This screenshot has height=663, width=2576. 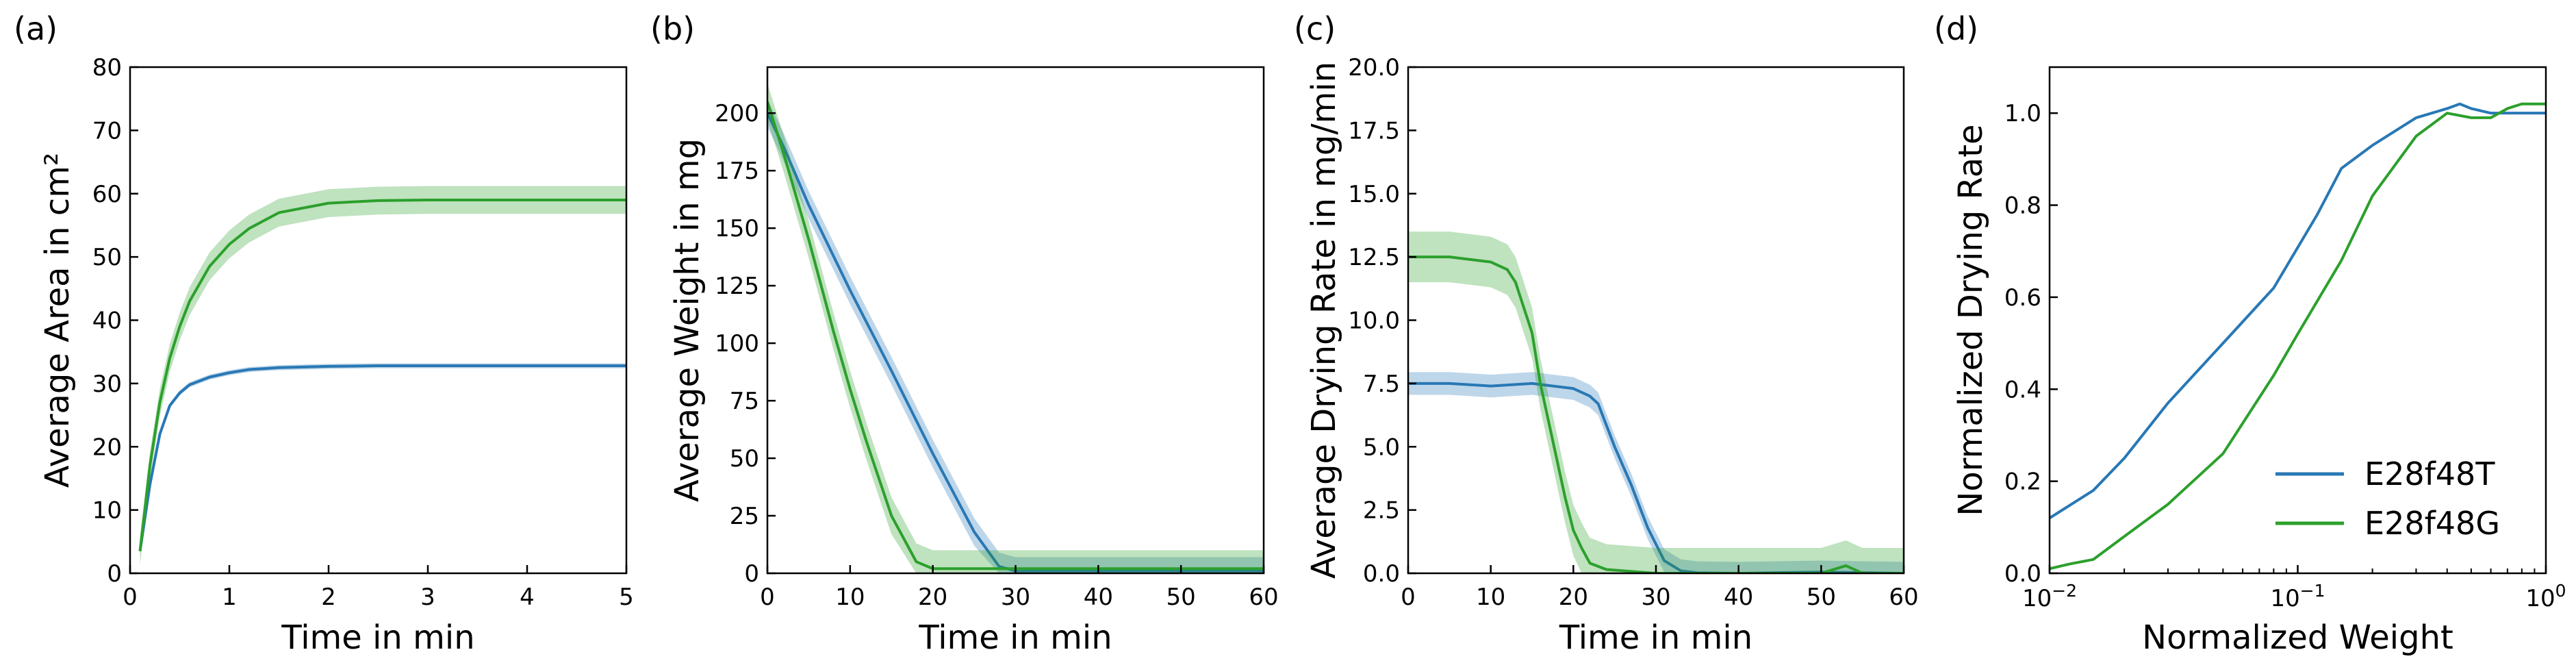 What do you see at coordinates (1374, 194) in the screenshot?
I see `y-tick-label: 15.0` at bounding box center [1374, 194].